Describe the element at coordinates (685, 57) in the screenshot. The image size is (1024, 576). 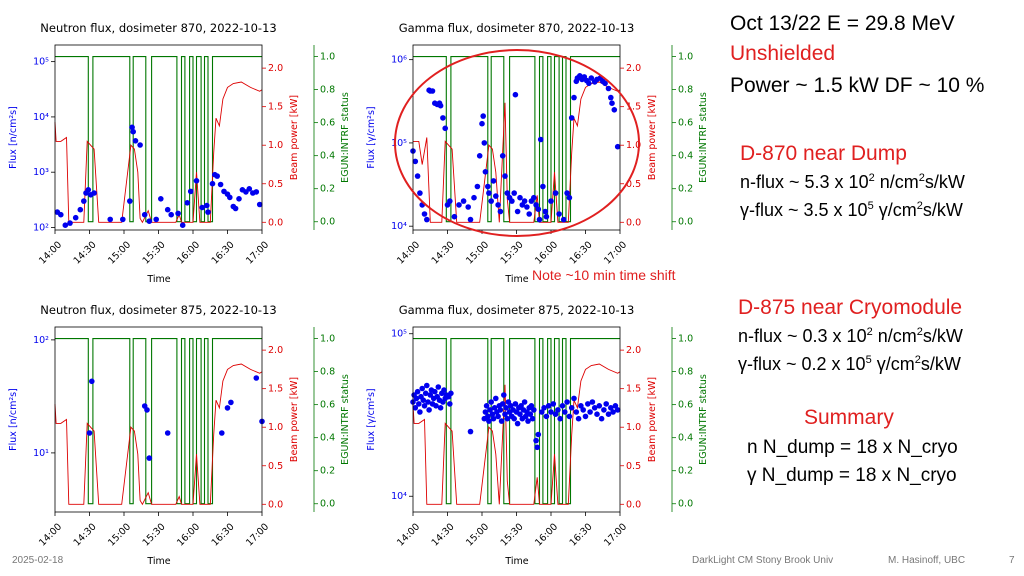
I see `y3-tick-label: 1.0` at that location.